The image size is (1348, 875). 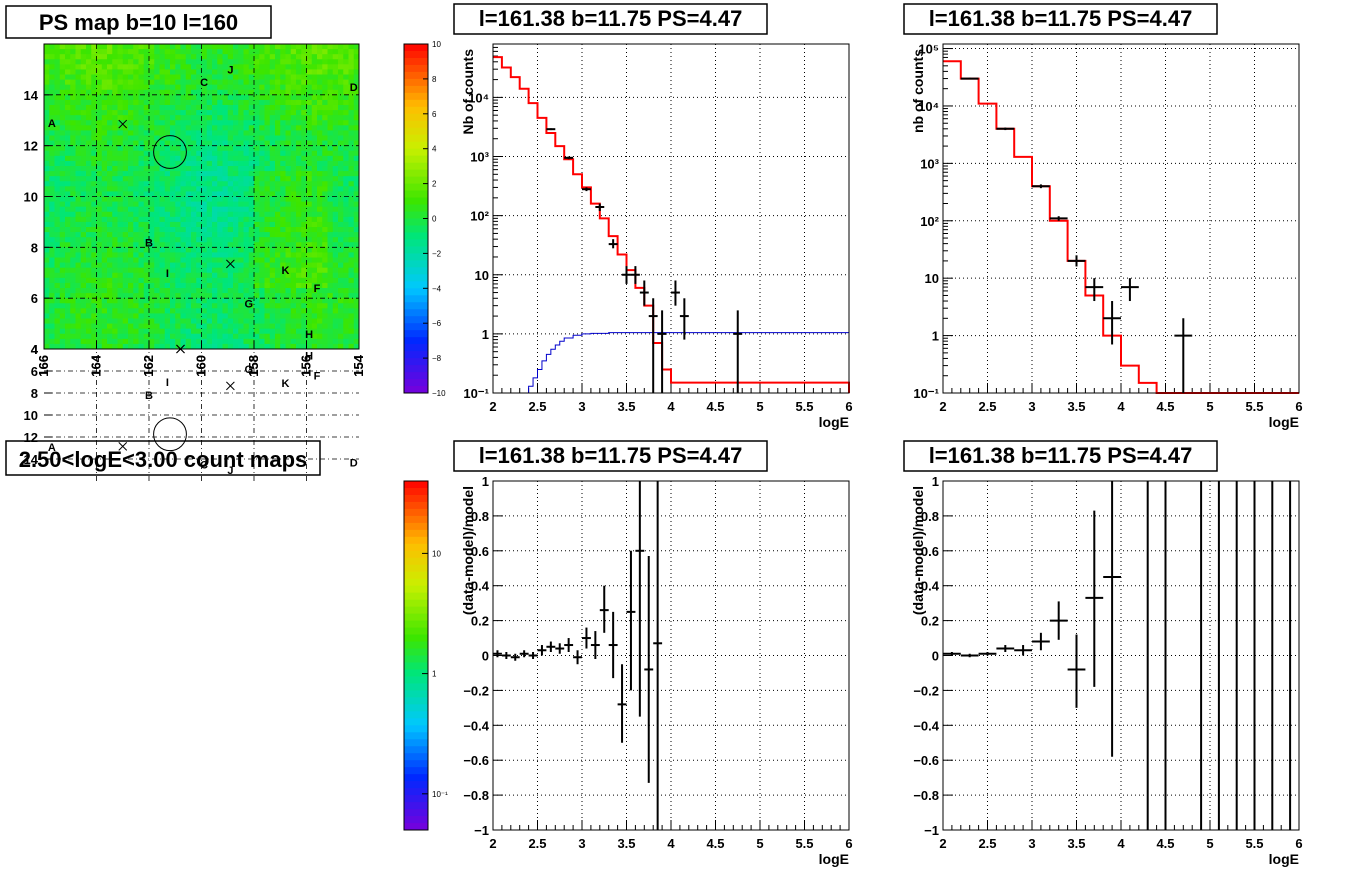 I want to click on psmap-colorbar-label: −2, so click(x=437, y=253).